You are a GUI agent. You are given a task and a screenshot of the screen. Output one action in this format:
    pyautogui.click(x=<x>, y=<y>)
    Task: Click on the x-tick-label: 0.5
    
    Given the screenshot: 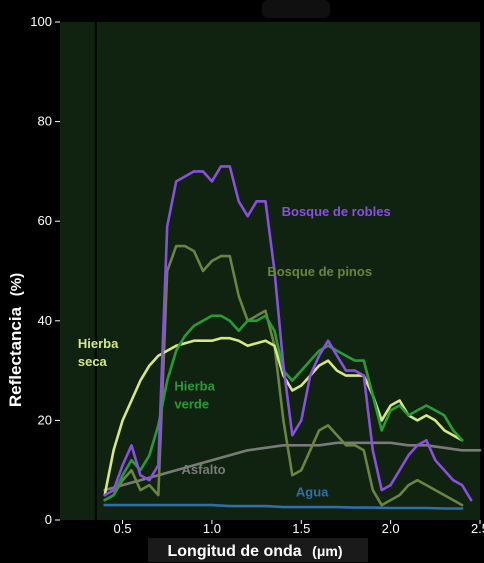 What is the action you would take?
    pyautogui.click(x=123, y=528)
    